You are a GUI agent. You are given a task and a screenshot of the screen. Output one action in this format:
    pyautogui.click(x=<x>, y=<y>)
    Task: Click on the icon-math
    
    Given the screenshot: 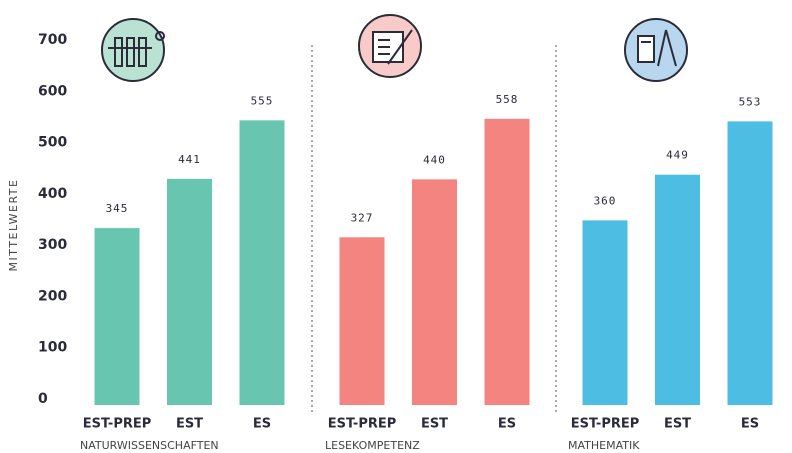 What is the action you would take?
    pyautogui.click(x=656, y=50)
    